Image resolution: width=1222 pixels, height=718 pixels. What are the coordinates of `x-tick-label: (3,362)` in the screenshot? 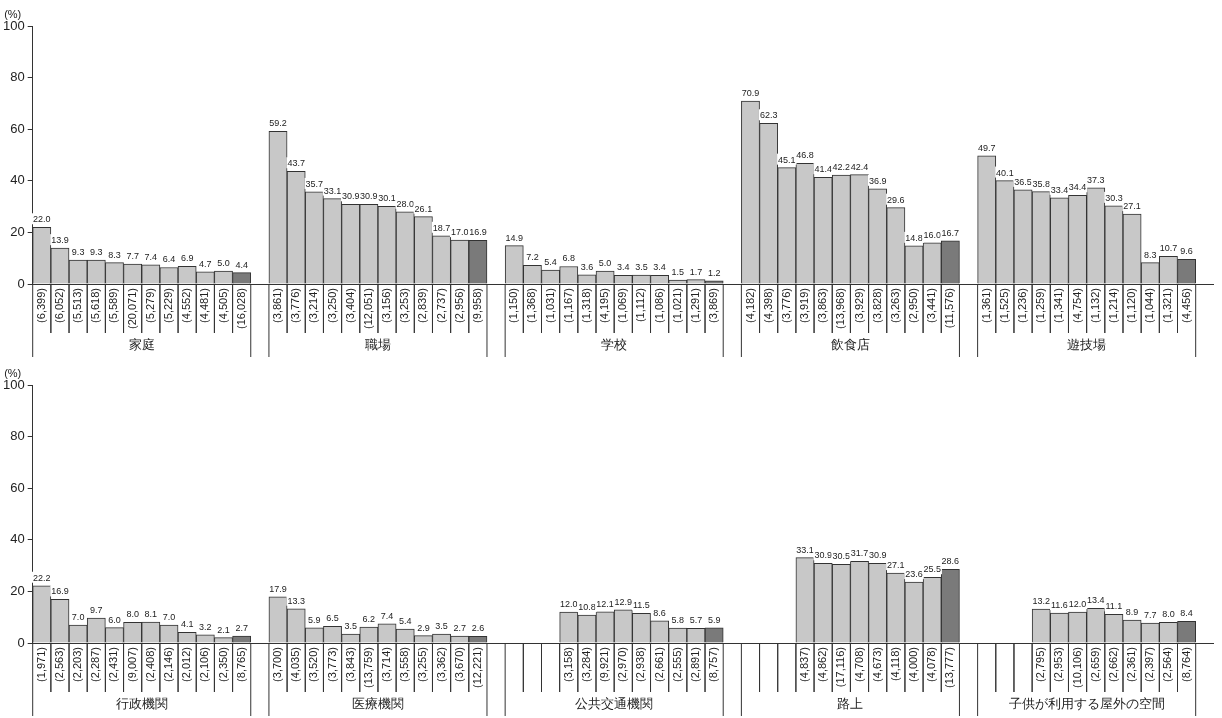 It's located at (440, 664).